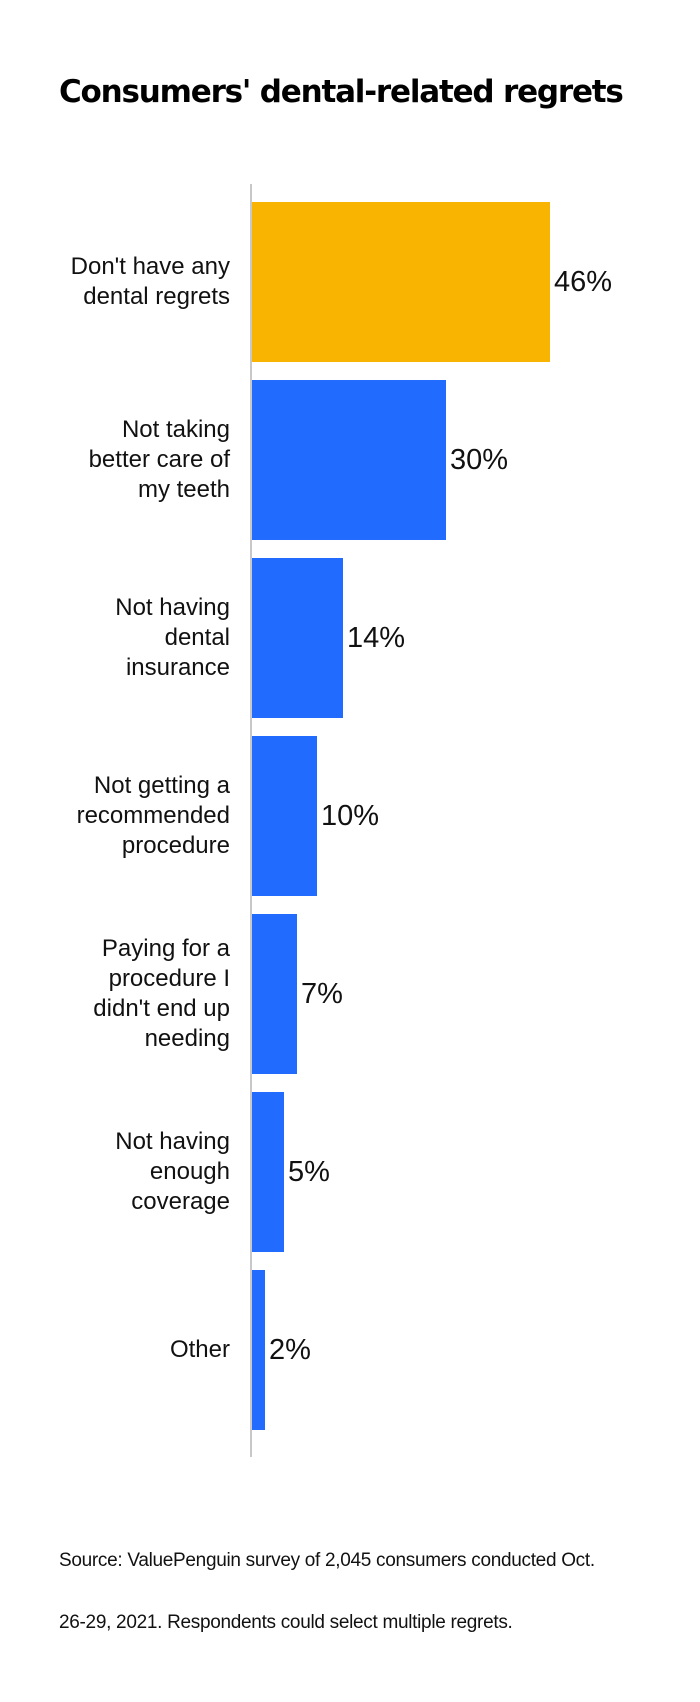 This screenshot has width=700, height=1702. I want to click on category-label: Not having enough coverage, so click(172, 1171).